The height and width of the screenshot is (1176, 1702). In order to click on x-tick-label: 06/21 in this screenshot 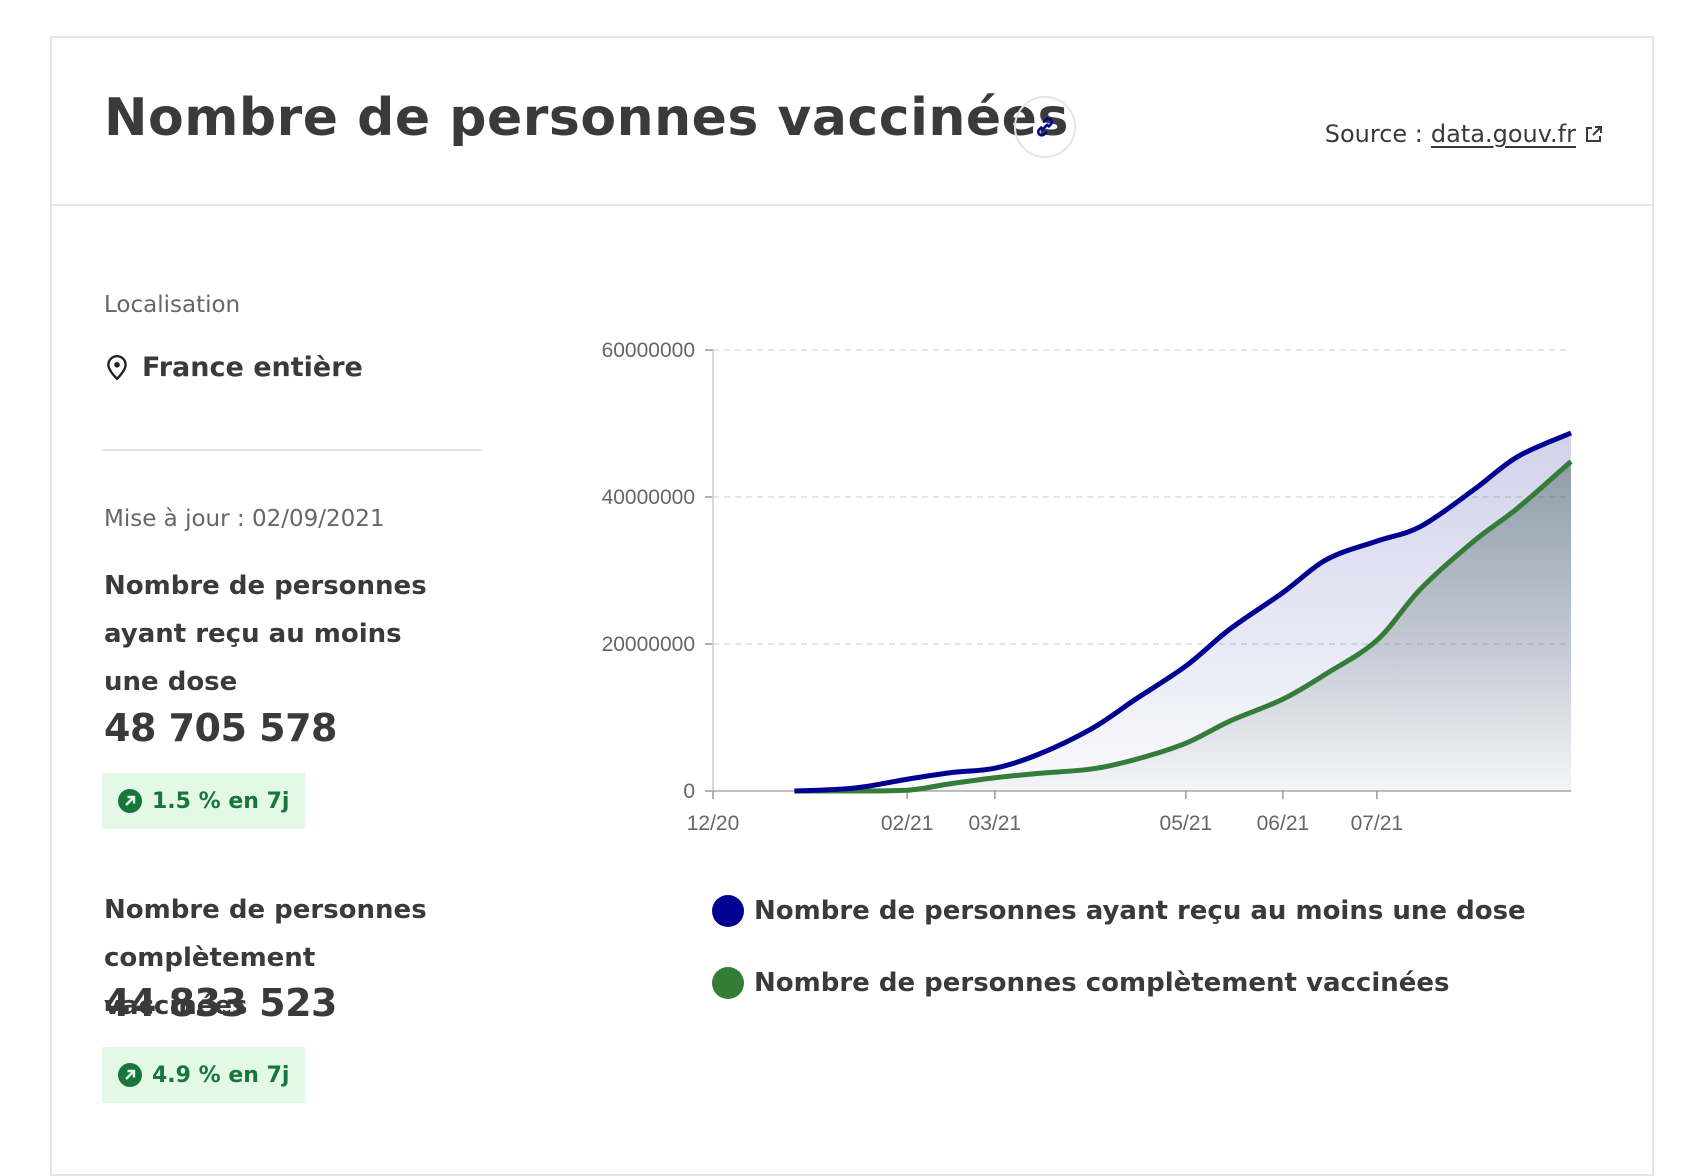, I will do `click(1283, 823)`.